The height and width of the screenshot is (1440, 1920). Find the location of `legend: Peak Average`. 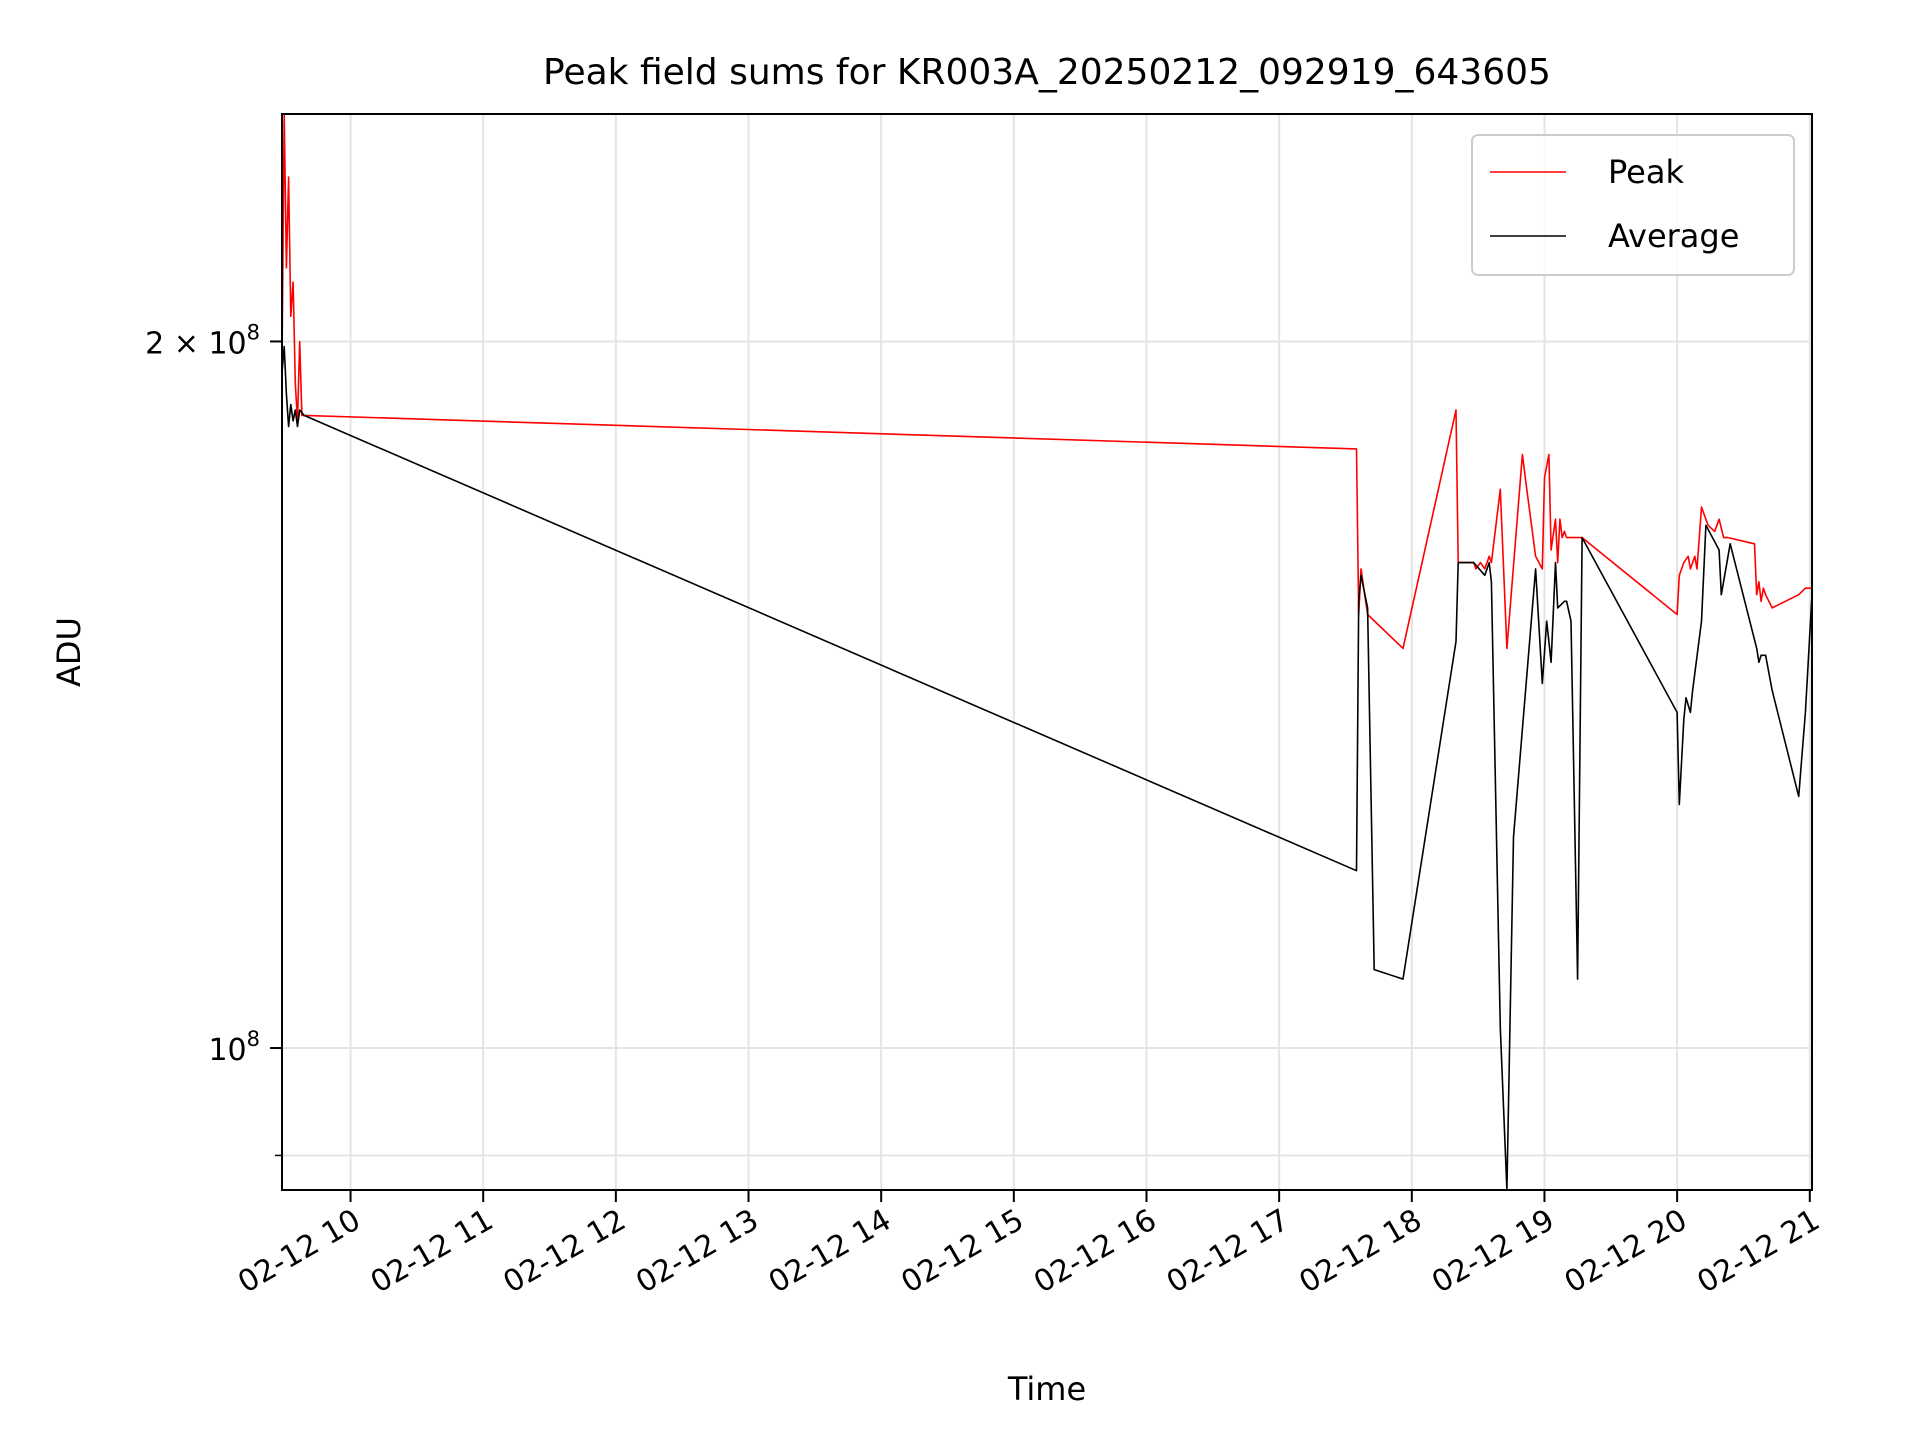

legend: Peak Average is located at coordinates (1633, 205).